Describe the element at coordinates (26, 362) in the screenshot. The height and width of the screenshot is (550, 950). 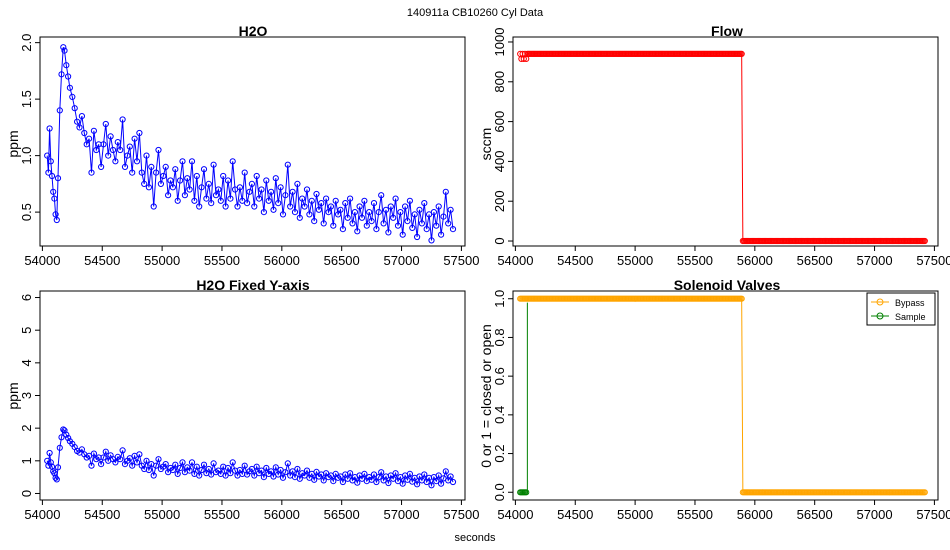
I see `y-tick-label: 4` at that location.